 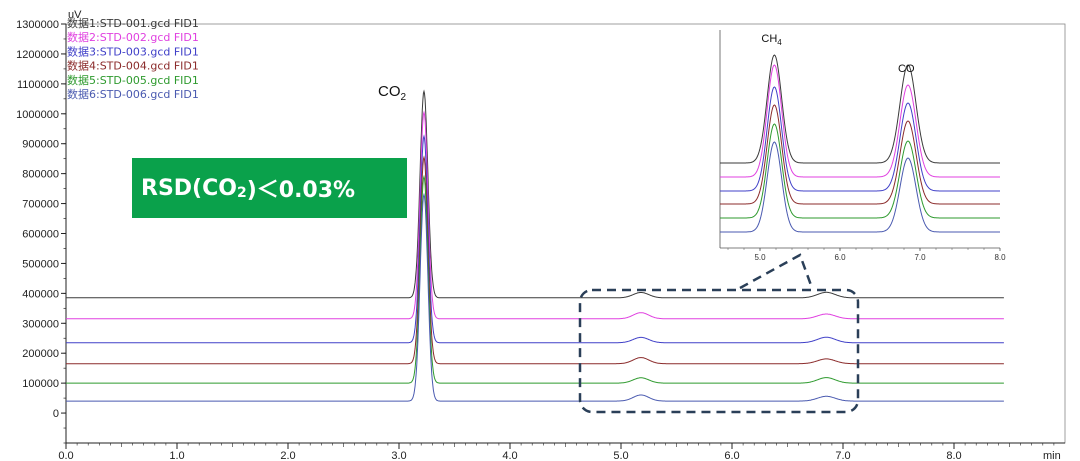 I want to click on zoom-pointer, so click(x=776, y=271).